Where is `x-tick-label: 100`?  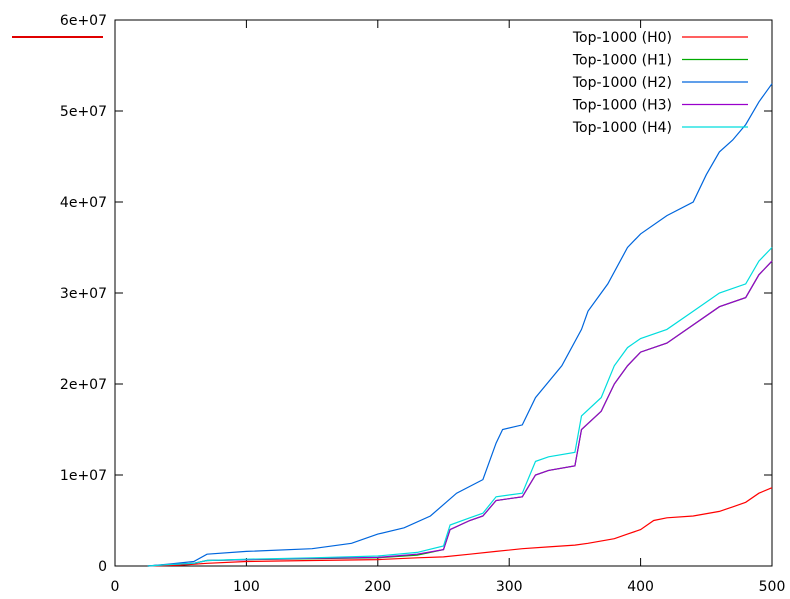 x-tick-label: 100 is located at coordinates (246, 587).